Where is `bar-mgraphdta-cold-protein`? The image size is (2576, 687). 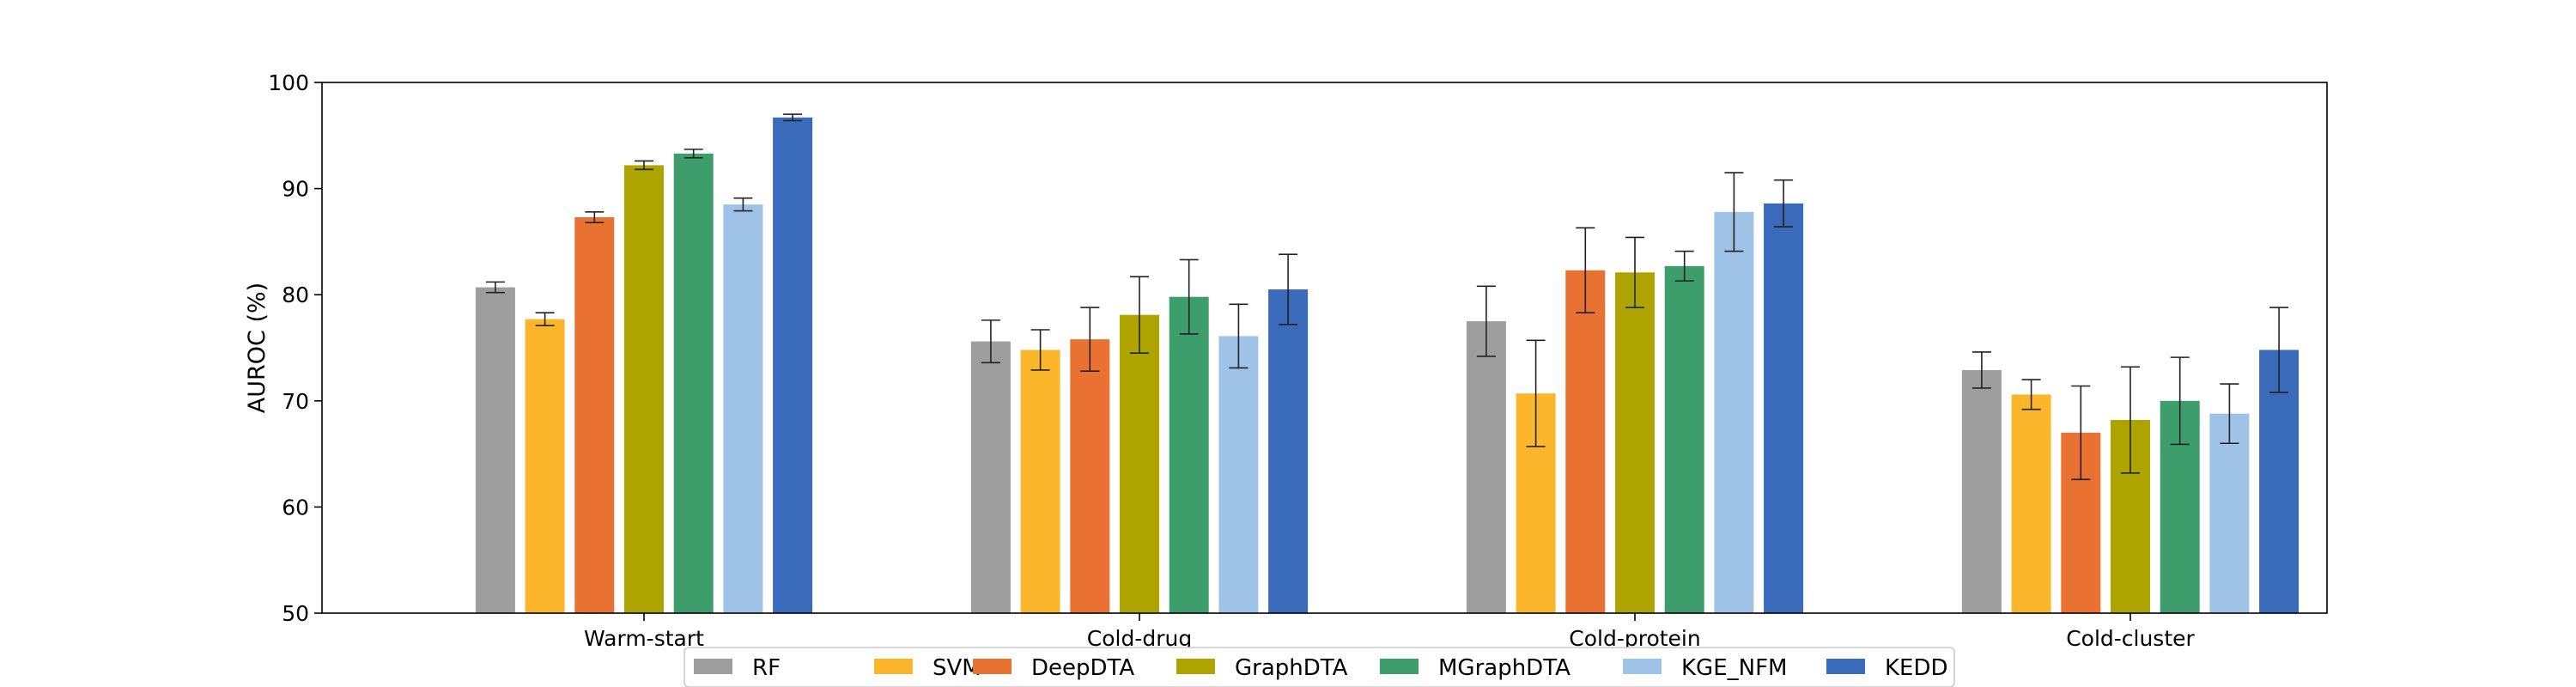
bar-mgraphdta-cold-protein is located at coordinates (1684, 439).